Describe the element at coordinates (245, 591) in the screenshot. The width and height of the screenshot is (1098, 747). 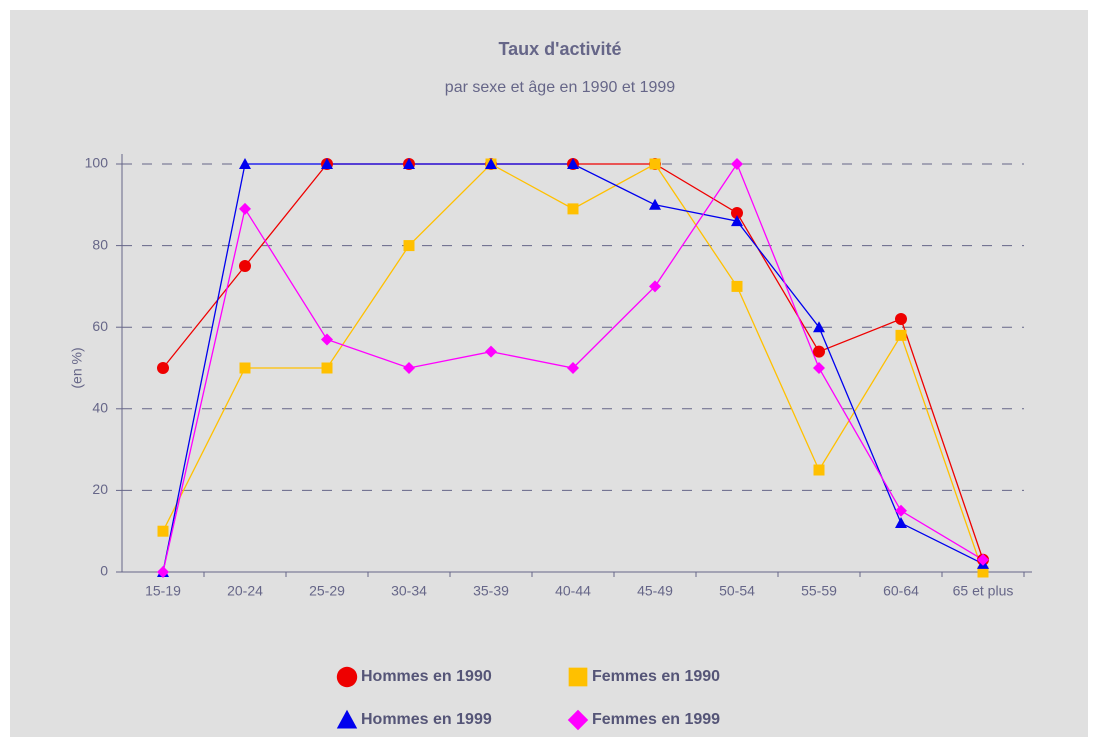
I see `x-tick-label: 20-24` at that location.